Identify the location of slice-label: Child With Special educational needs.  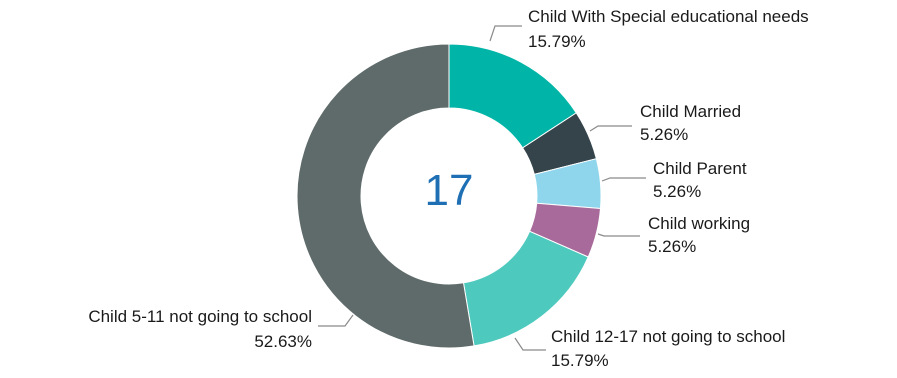
(668, 16).